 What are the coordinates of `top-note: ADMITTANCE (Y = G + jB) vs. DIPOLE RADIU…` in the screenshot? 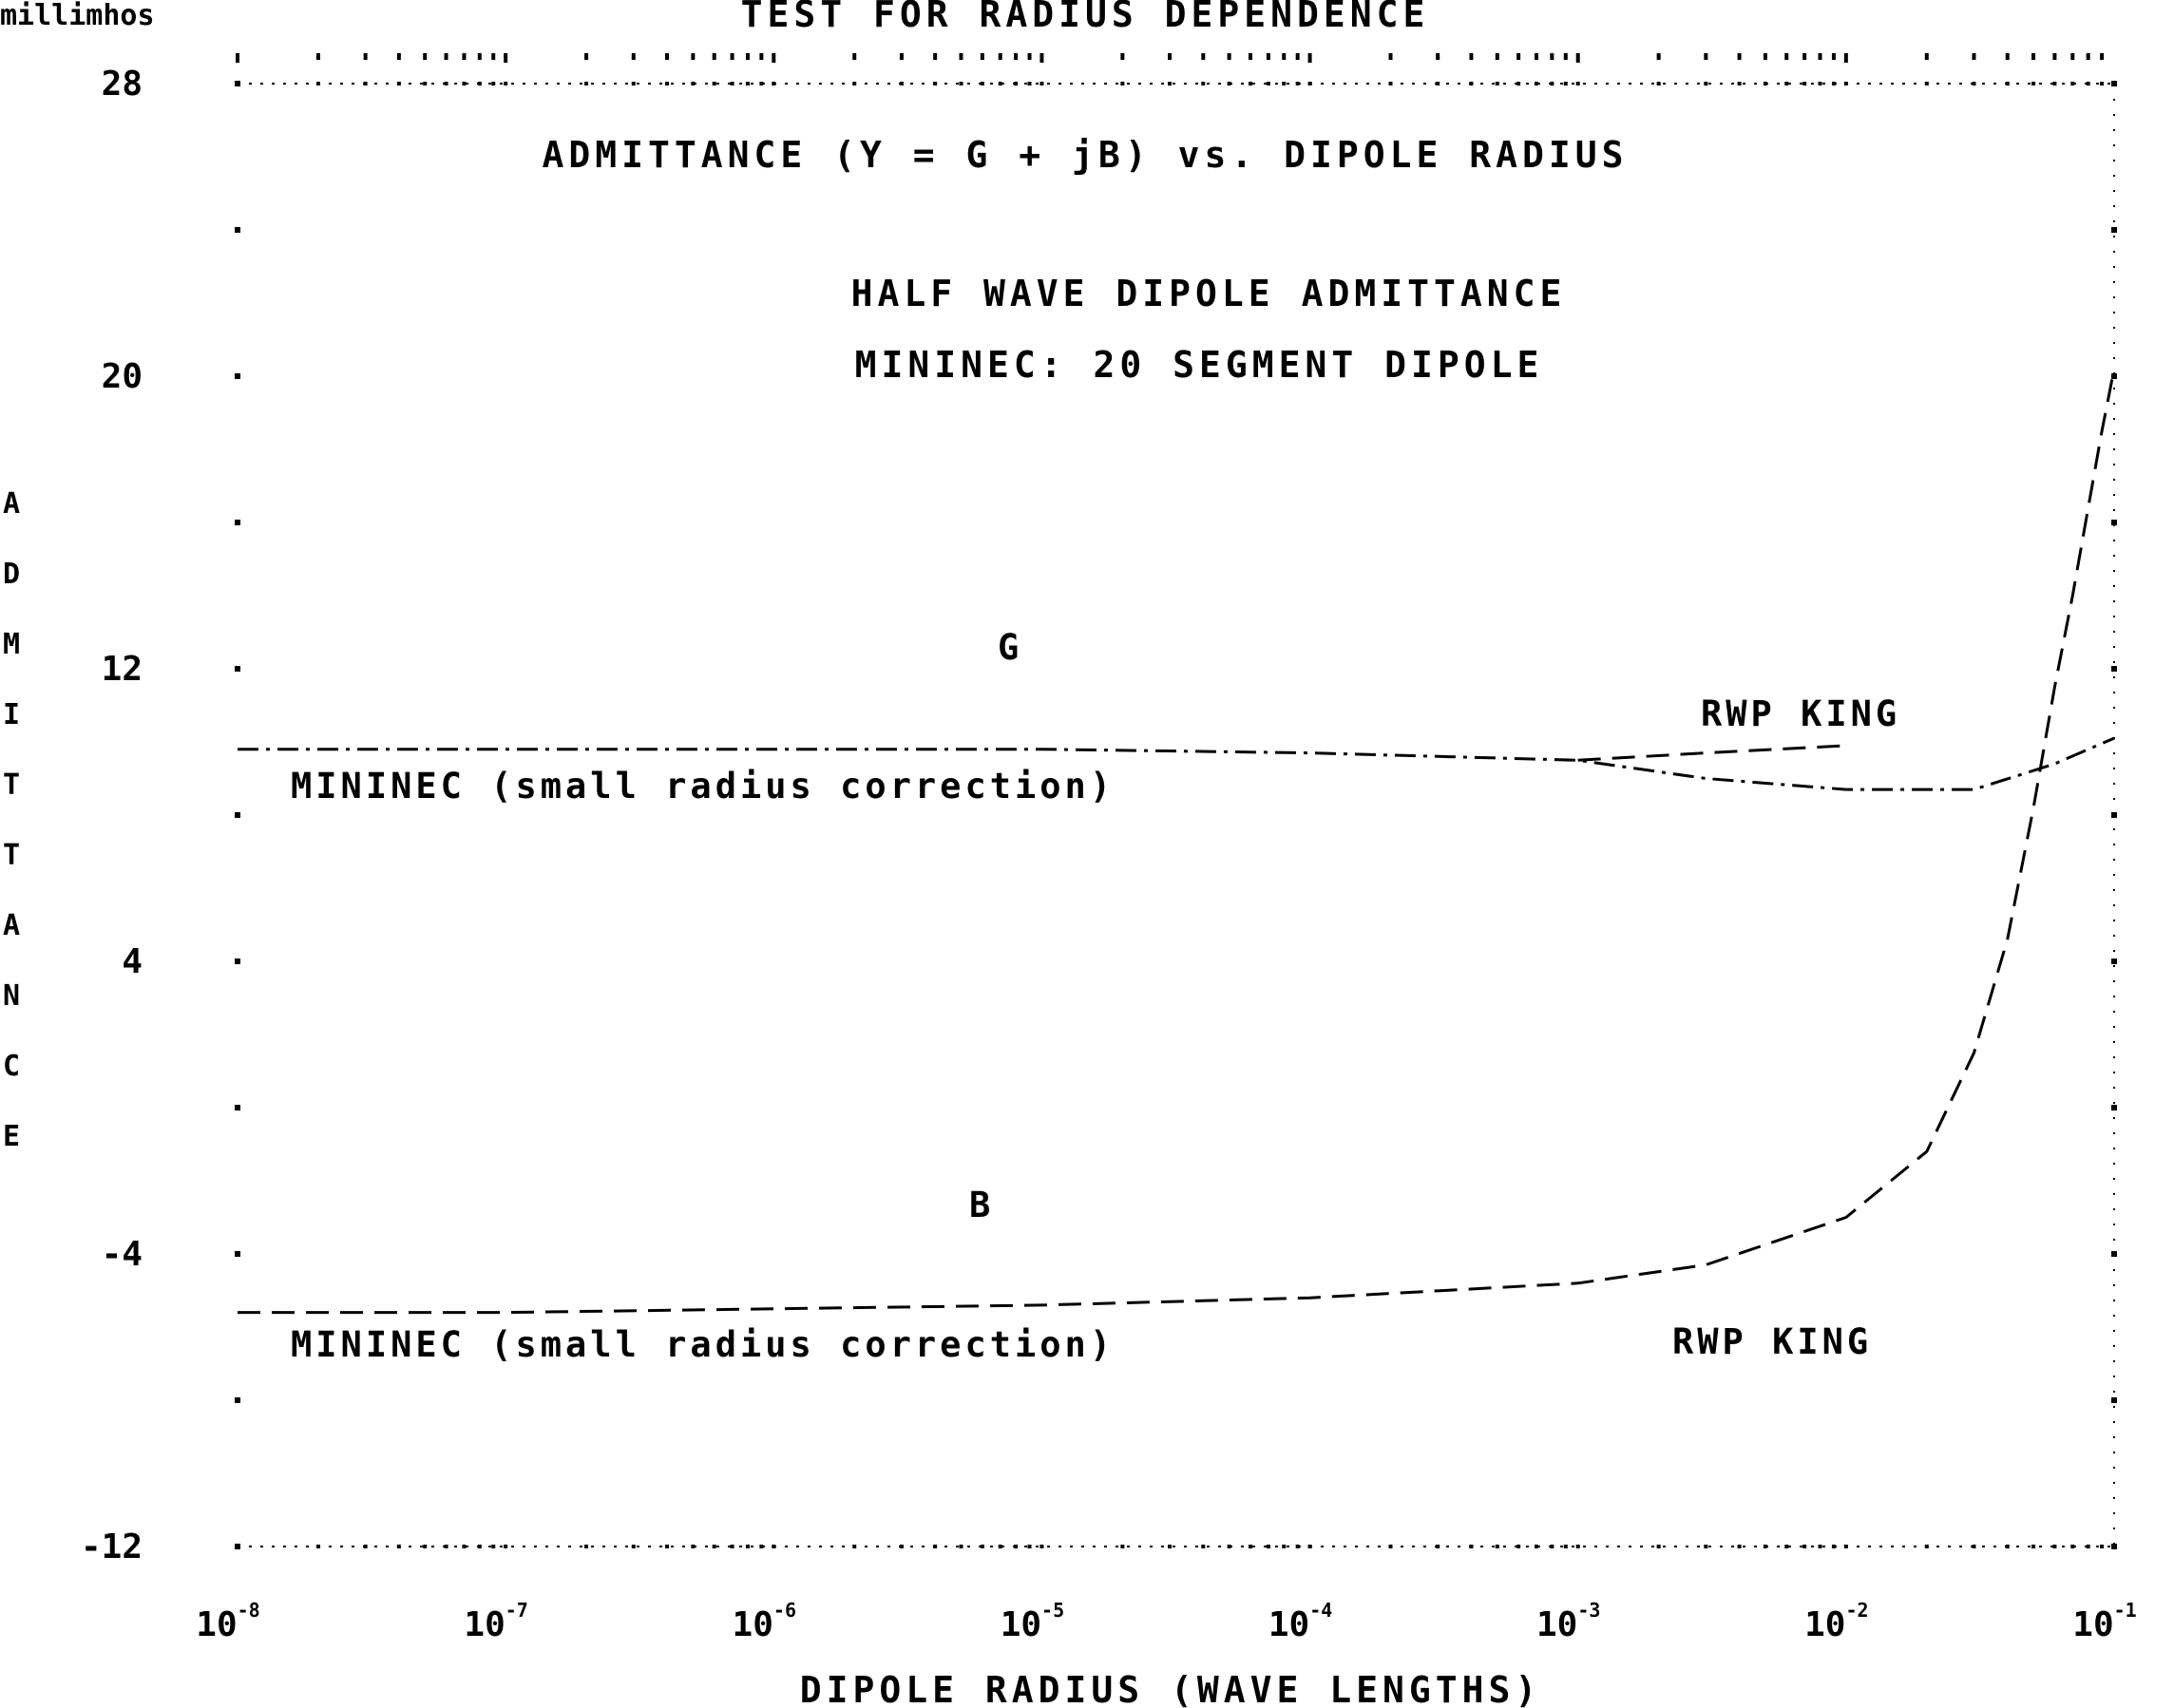 It's located at (1086, 155).